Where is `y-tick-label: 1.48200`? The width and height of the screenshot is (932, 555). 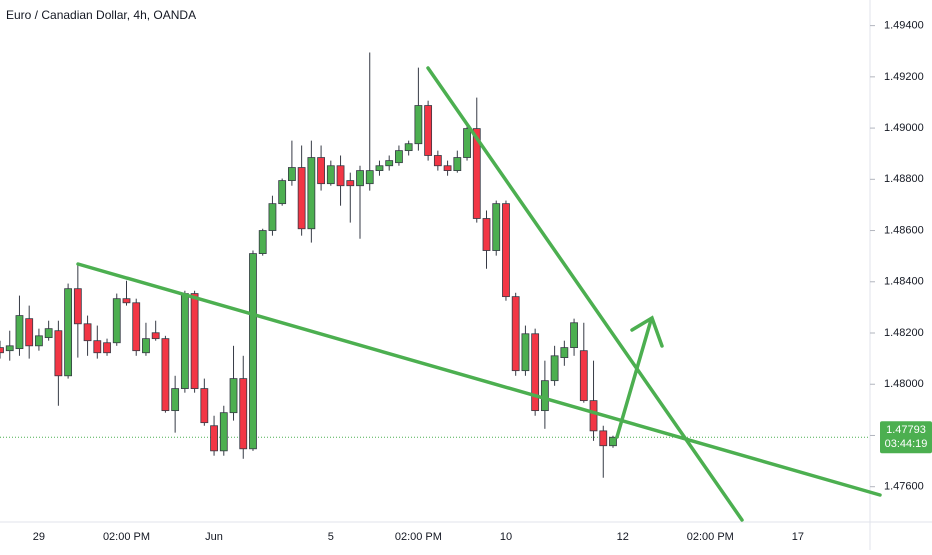 y-tick-label: 1.48200 is located at coordinates (904, 333).